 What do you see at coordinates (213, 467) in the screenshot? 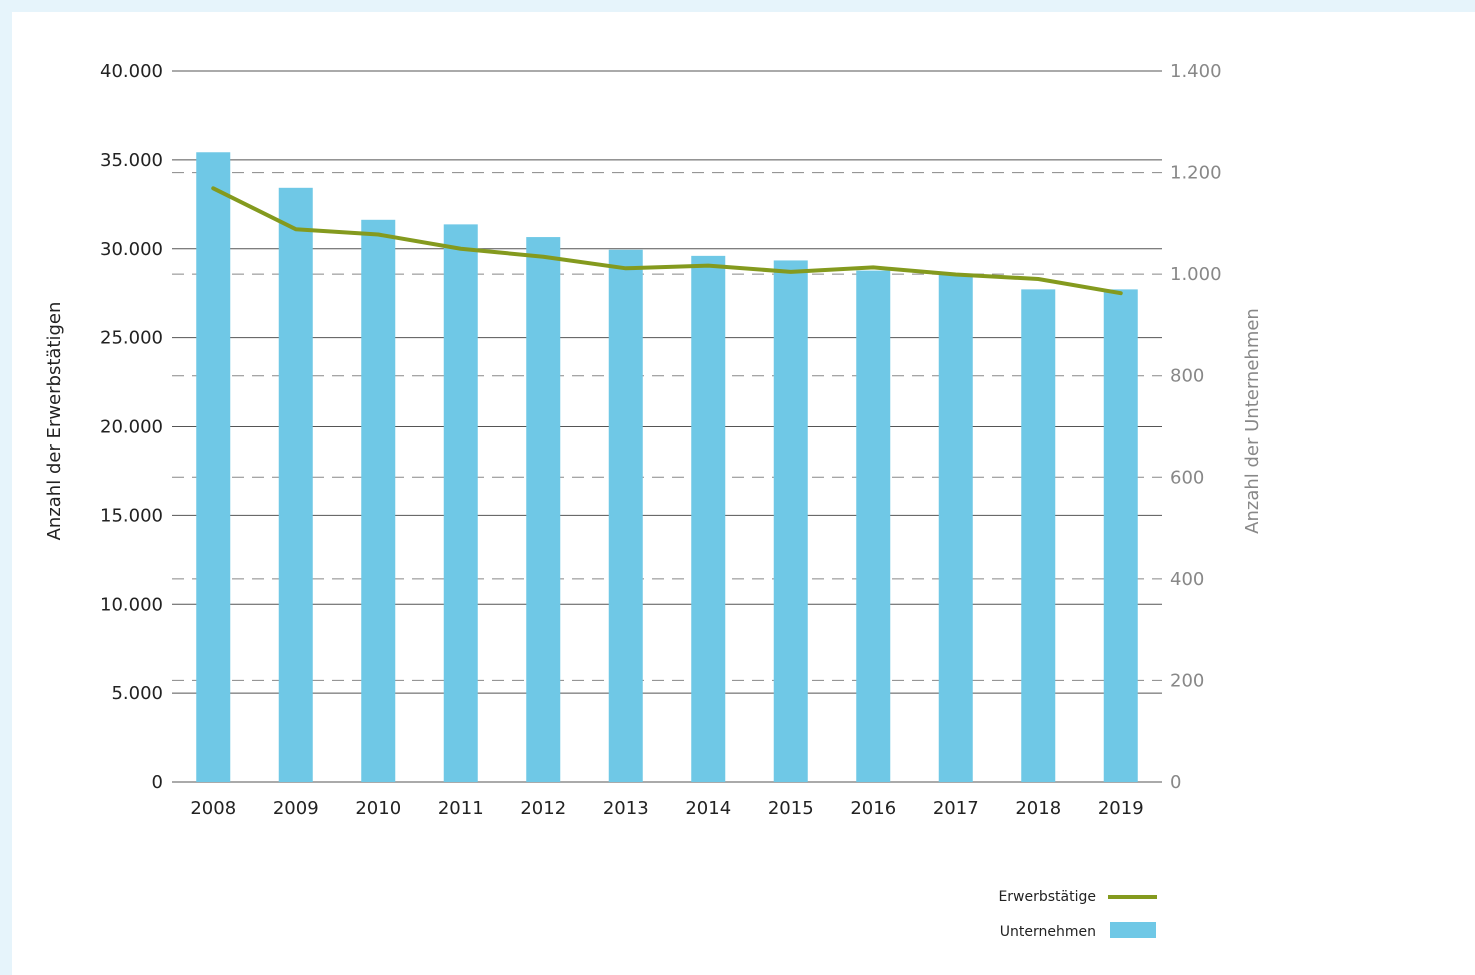
I see `bar-unternehmen-2008` at bounding box center [213, 467].